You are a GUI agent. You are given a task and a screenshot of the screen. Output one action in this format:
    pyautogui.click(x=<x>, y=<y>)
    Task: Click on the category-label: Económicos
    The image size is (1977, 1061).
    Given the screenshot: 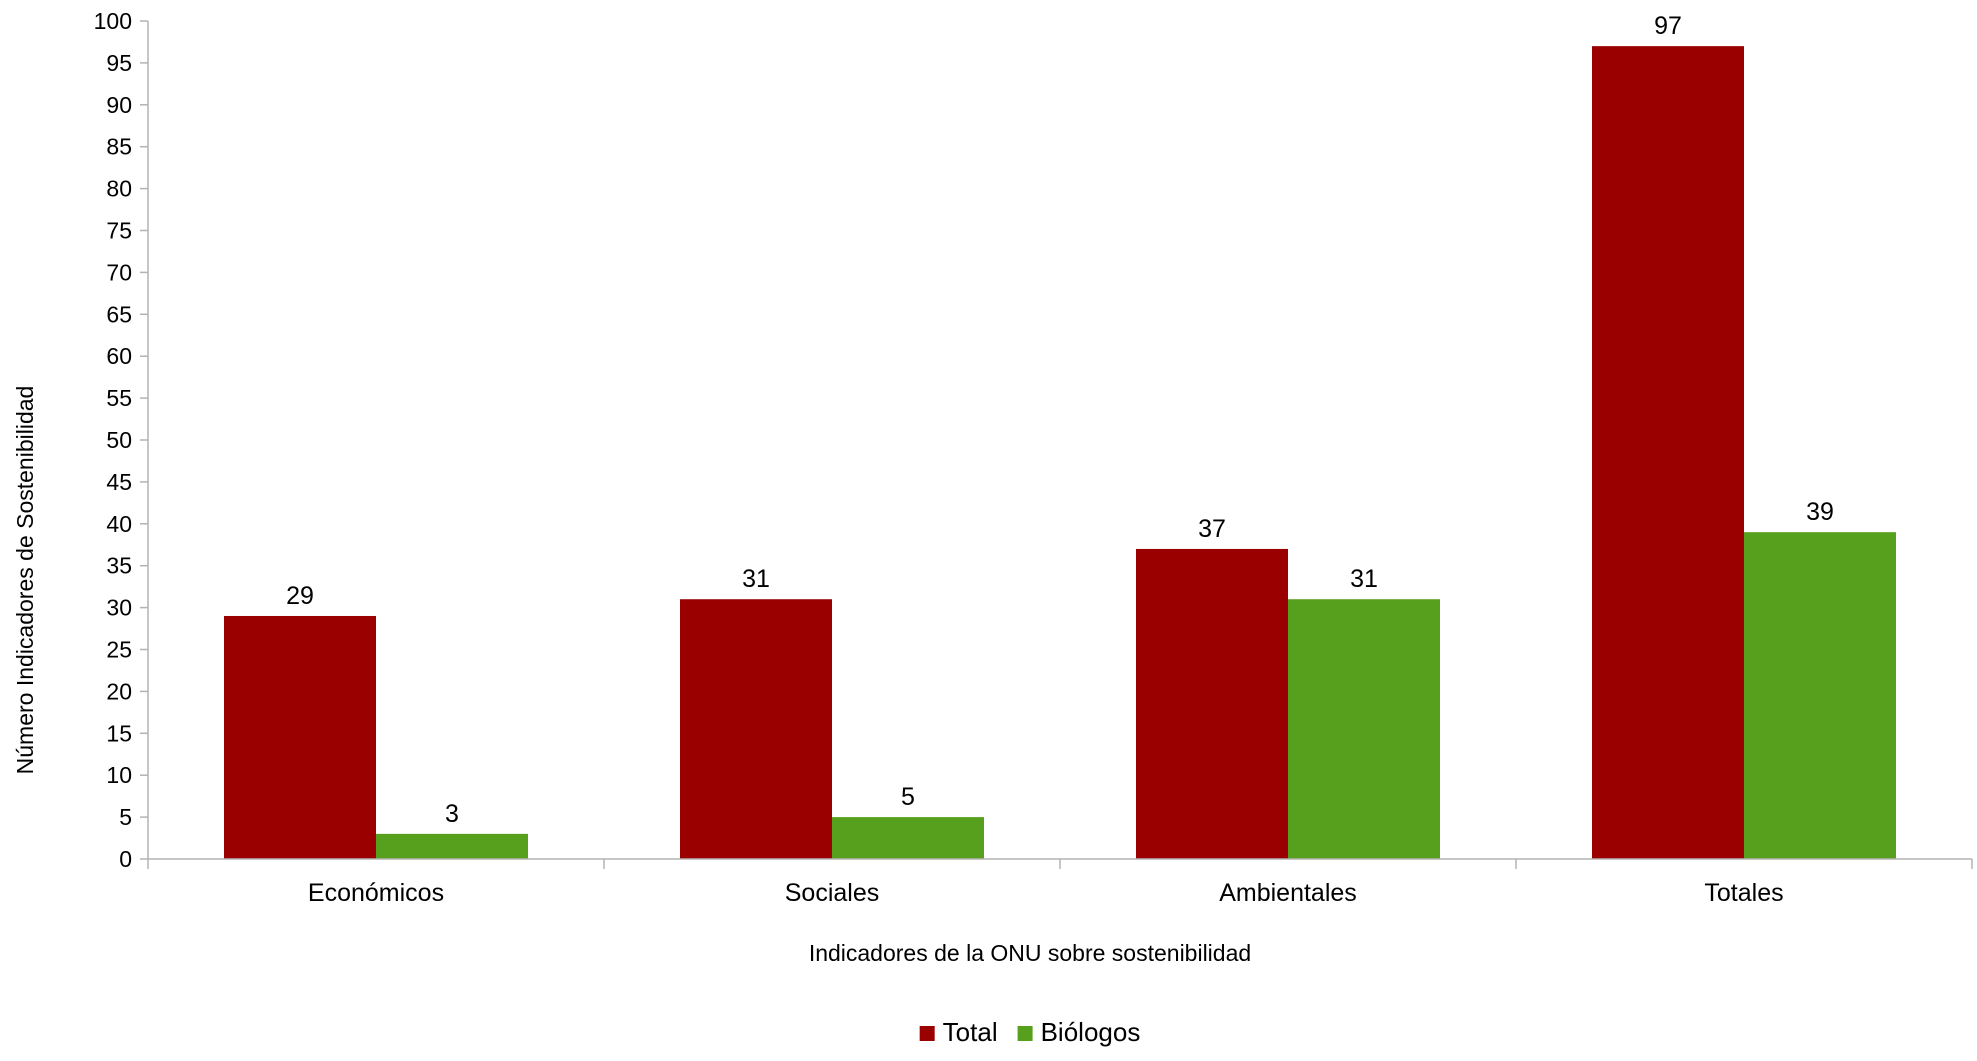 What is the action you would take?
    pyautogui.click(x=376, y=893)
    